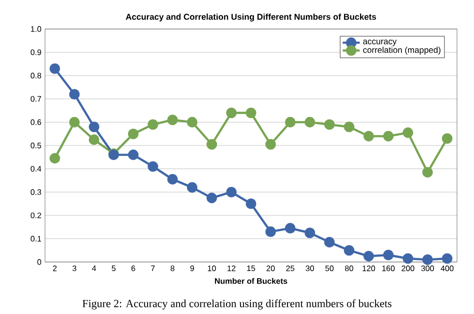 Image resolution: width=474 pixels, height=314 pixels. What do you see at coordinates (237, 304) in the screenshot?
I see `caption: Figure 2: Accuracy and correlation using different numbers of buckets` at bounding box center [237, 304].